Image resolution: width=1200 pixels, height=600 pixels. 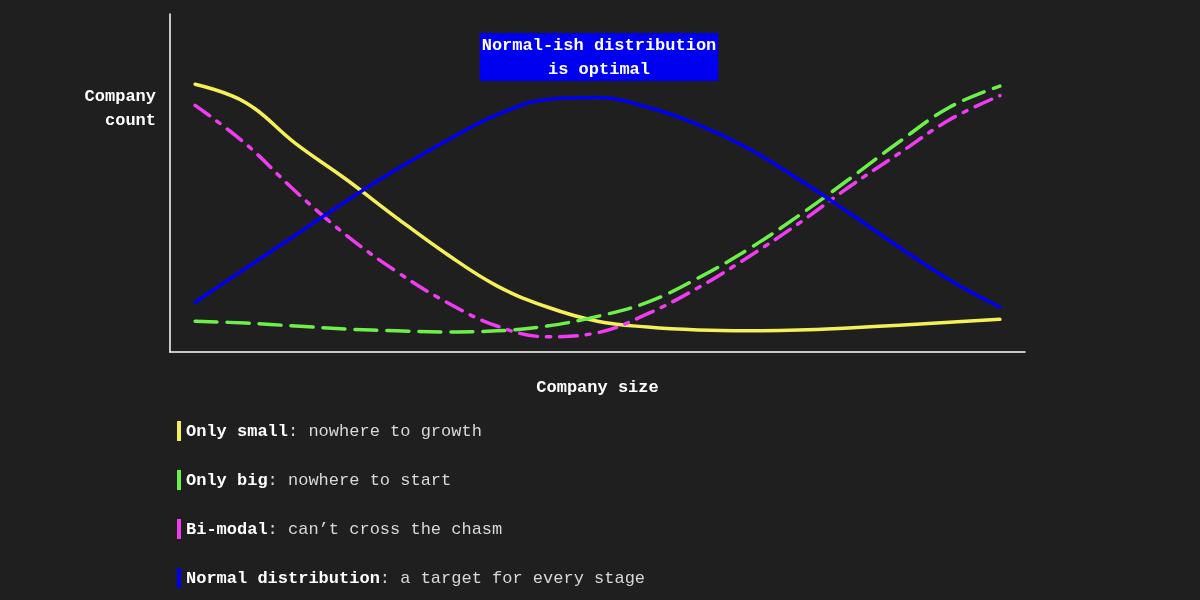 What do you see at coordinates (120, 108) in the screenshot?
I see `y-axis-title: Company count` at bounding box center [120, 108].